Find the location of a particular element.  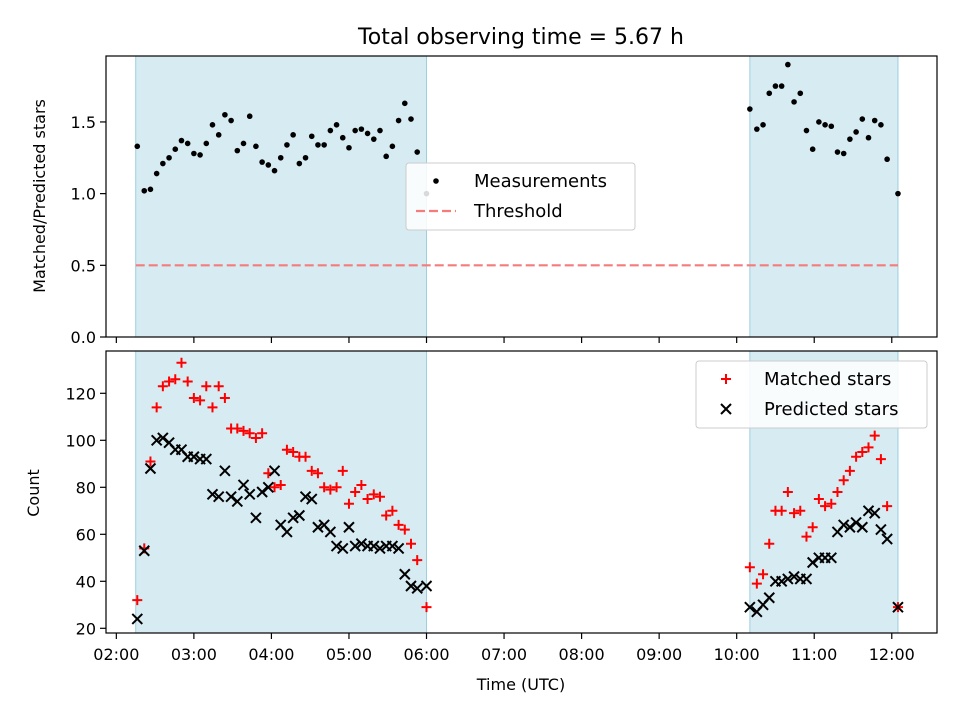

bottom-legend-box is located at coordinates (811, 394).